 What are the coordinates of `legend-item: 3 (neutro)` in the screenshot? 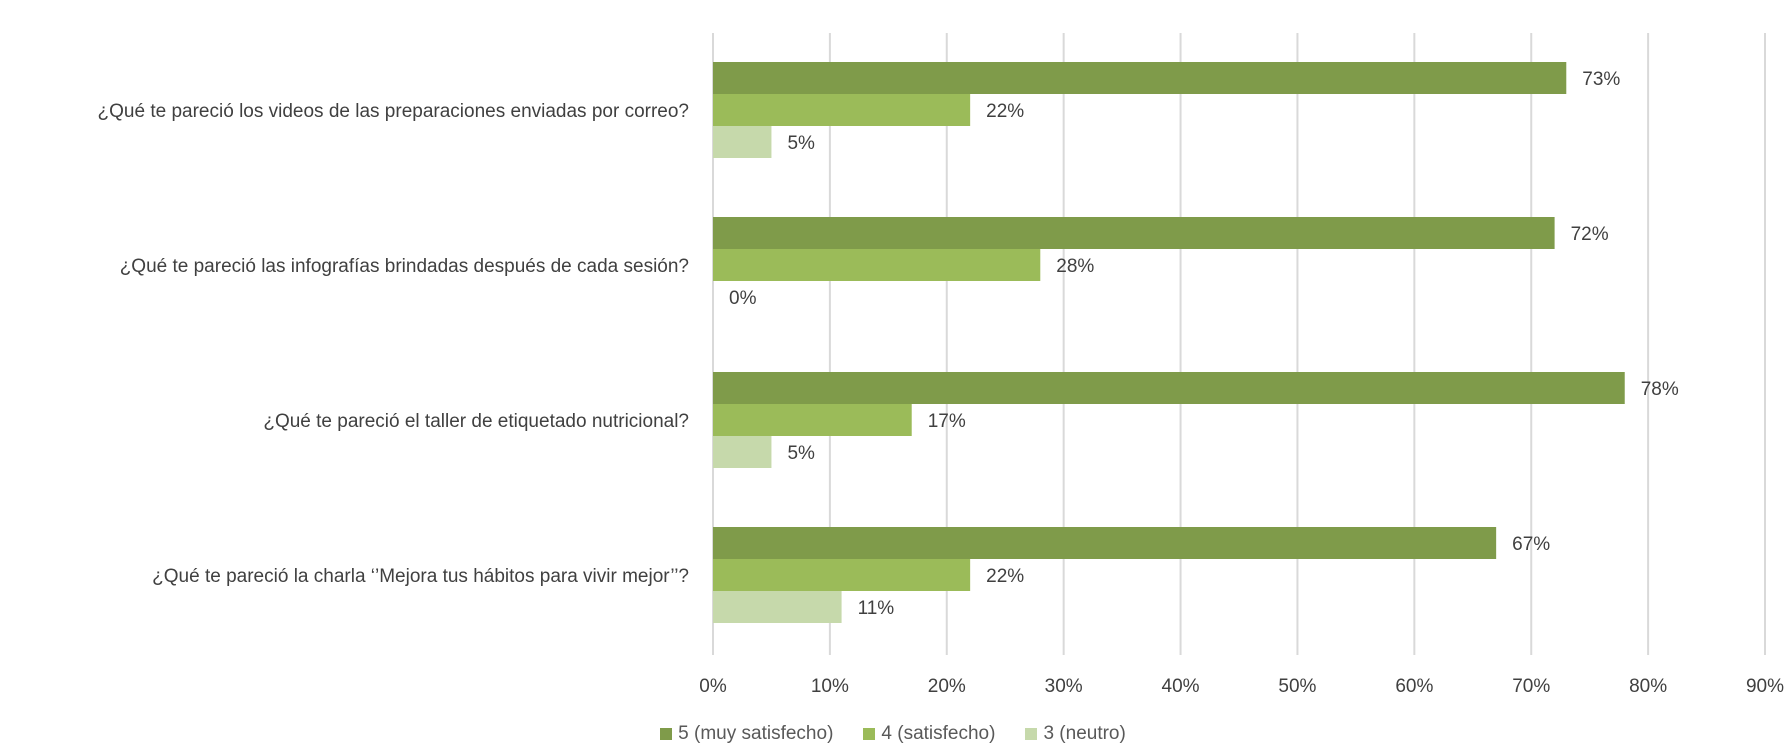 It's located at (1075, 734).